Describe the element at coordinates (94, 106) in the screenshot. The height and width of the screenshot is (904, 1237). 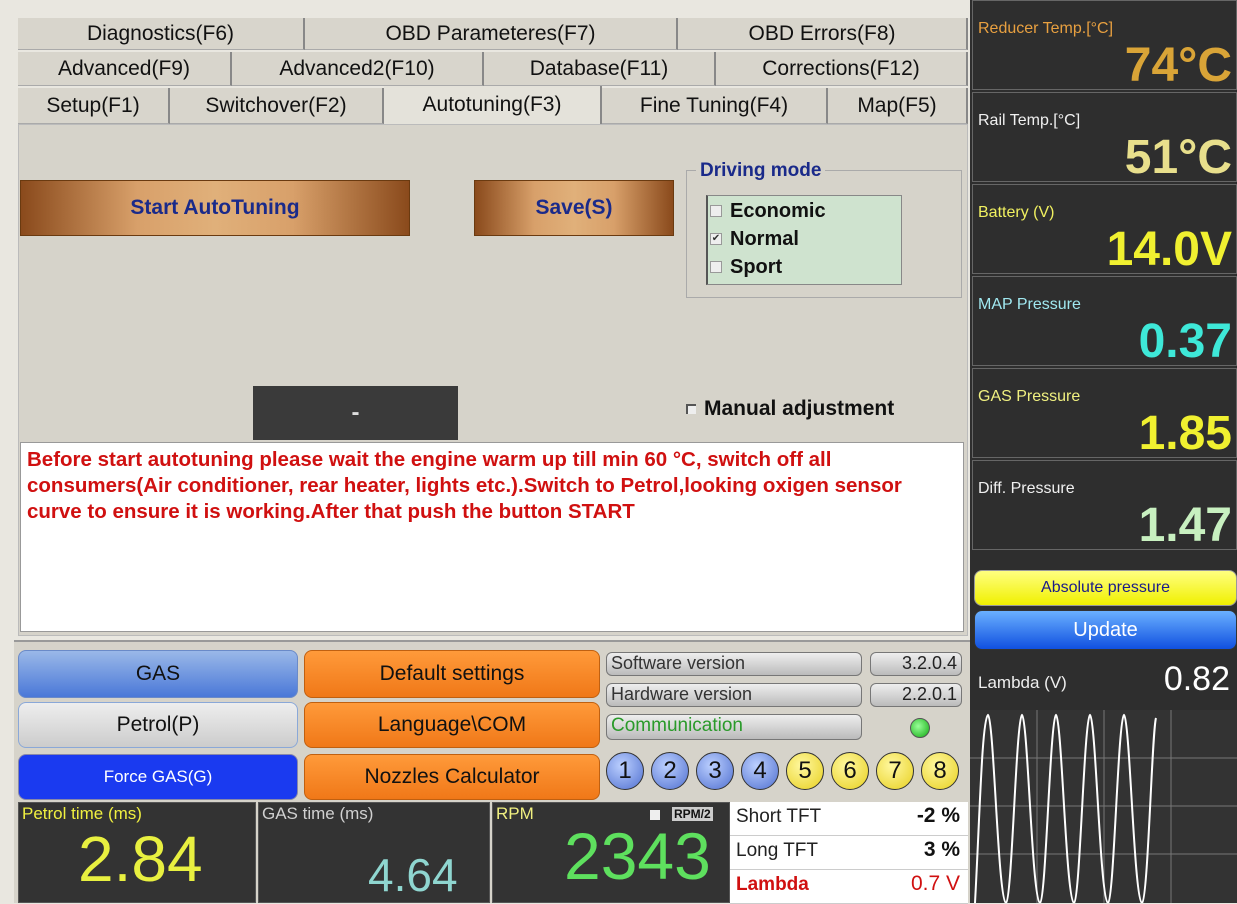
I see `tab: Setup(F1)` at that location.